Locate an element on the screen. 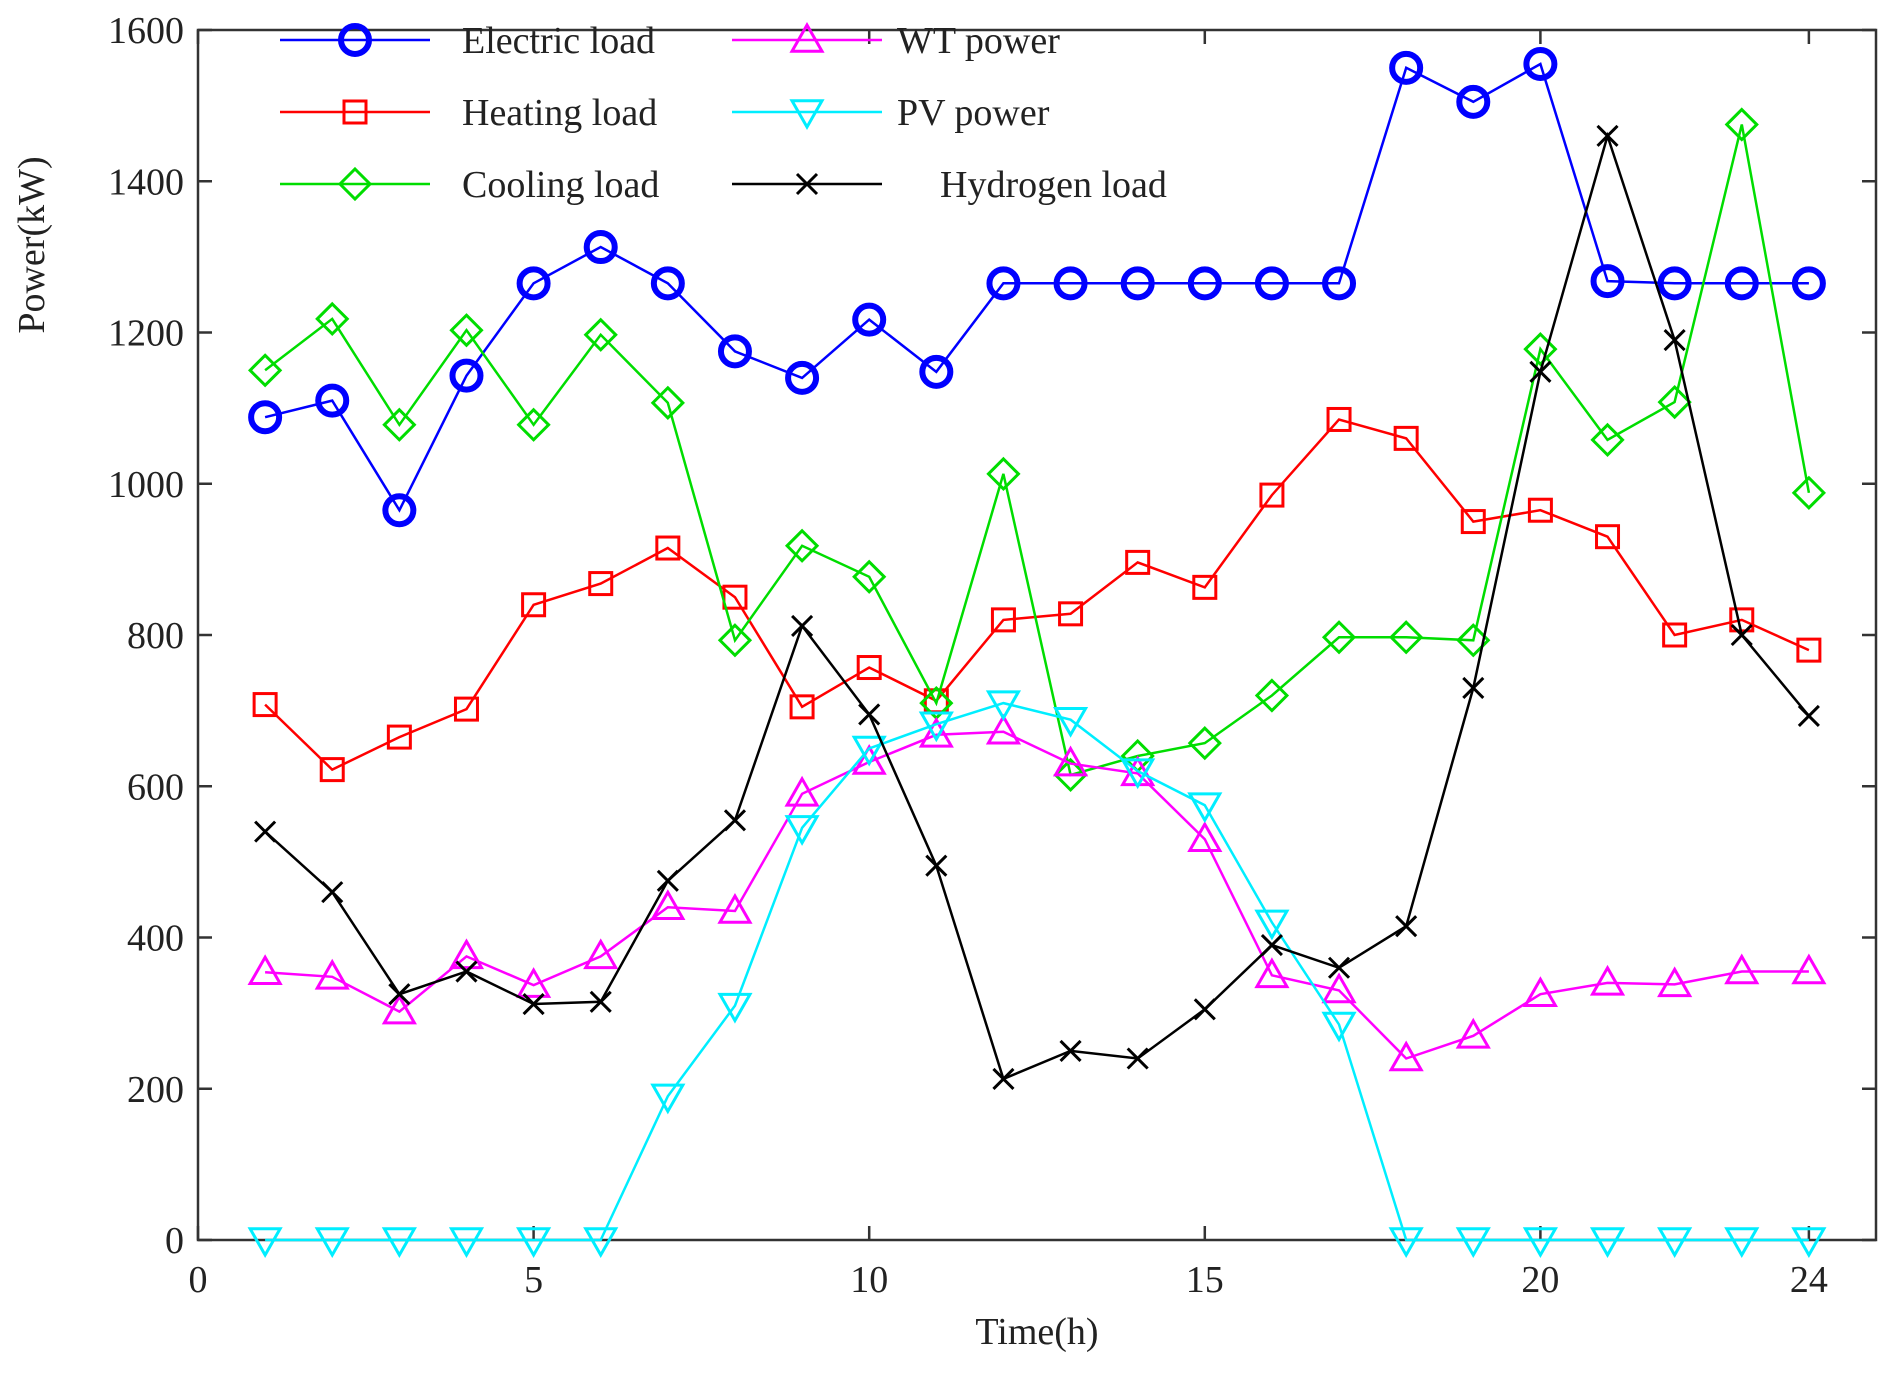 The width and height of the screenshot is (1892, 1376). legend-marker-pv-power is located at coordinates (807, 115).